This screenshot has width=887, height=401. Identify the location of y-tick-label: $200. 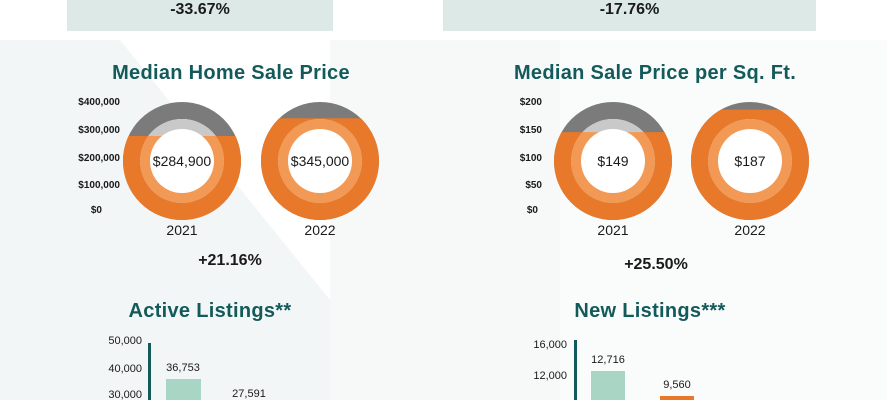
(530, 102).